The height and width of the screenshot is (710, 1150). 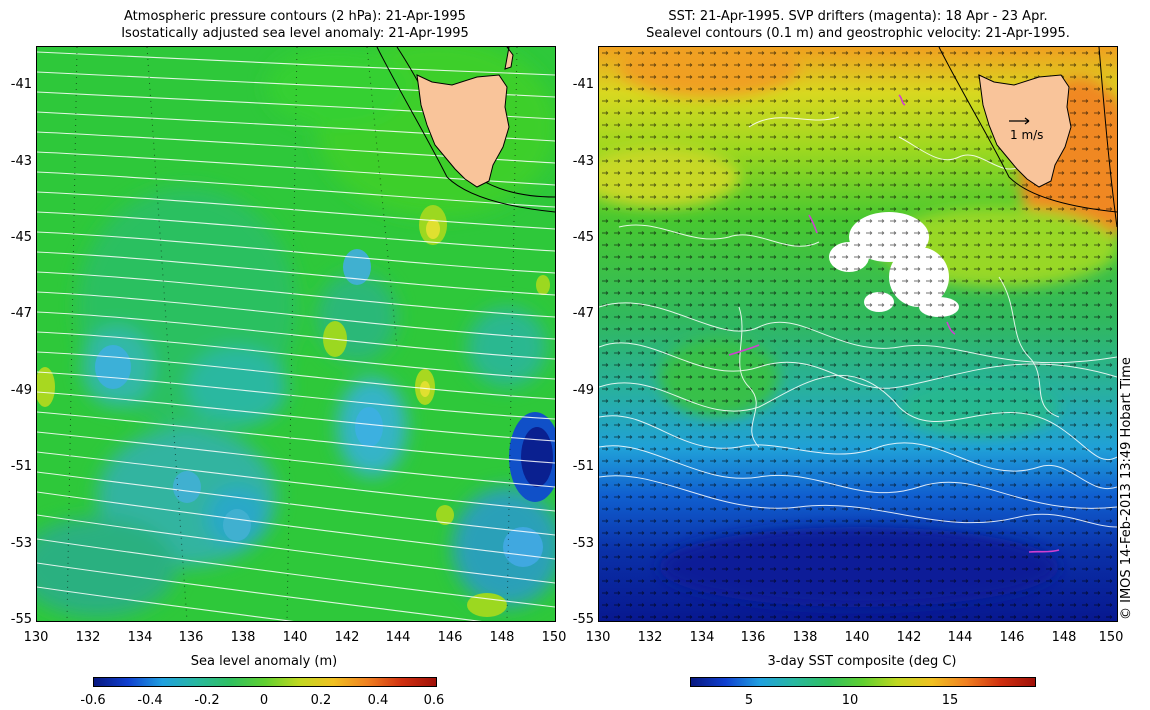 I want to click on sla-colorbar-title: Sea level anomaly (m), so click(x=264, y=661).